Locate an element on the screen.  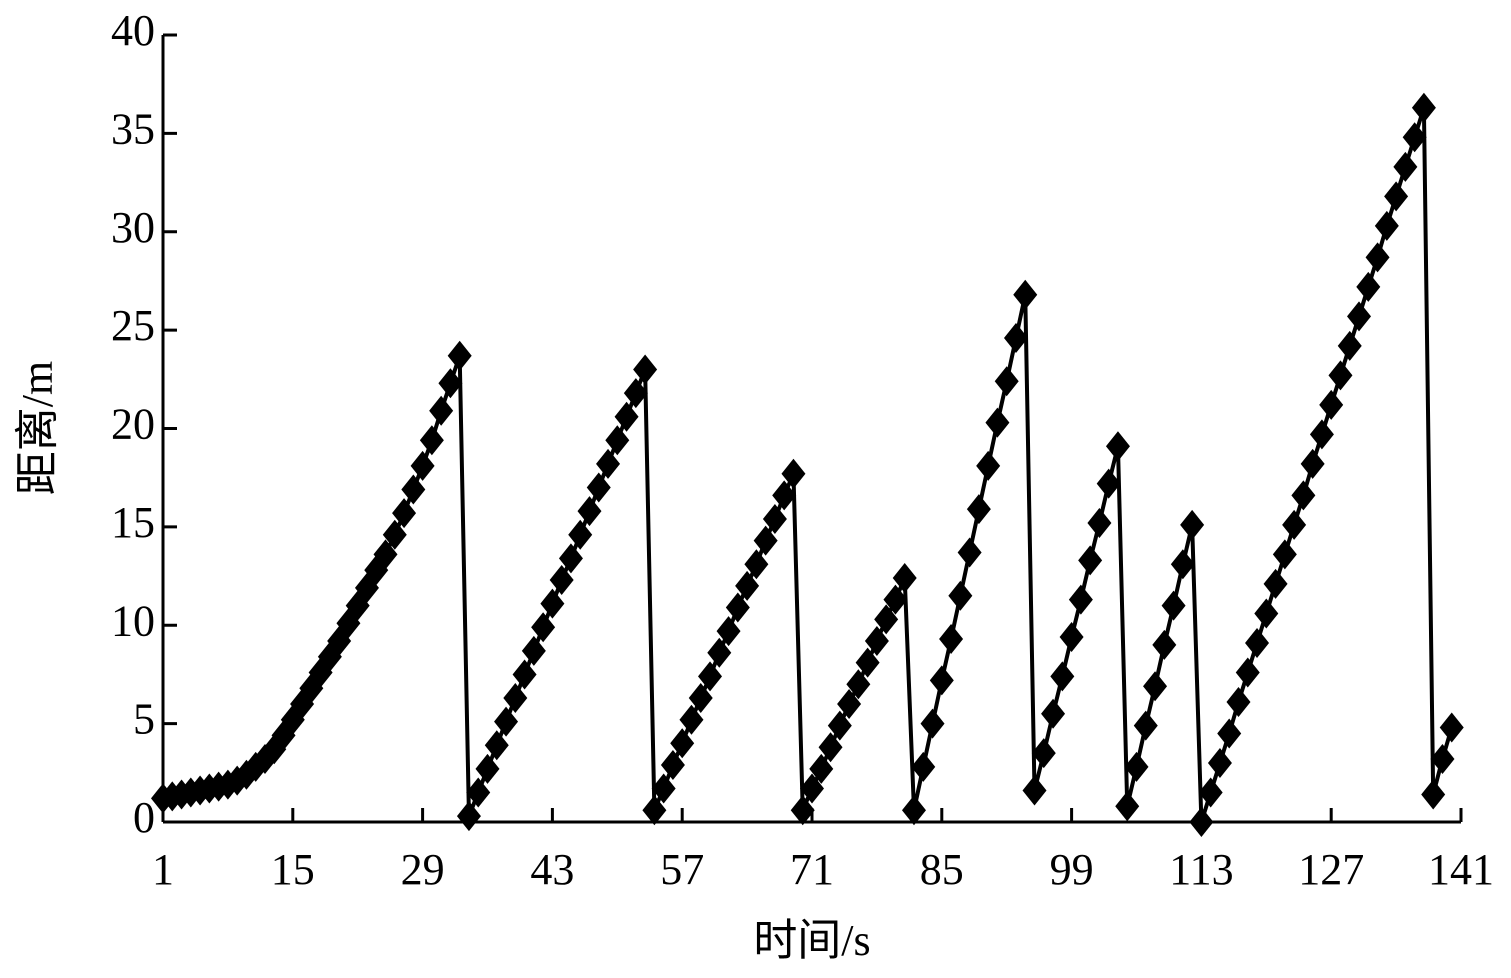
x-tick-label: 113 is located at coordinates (1201, 869).